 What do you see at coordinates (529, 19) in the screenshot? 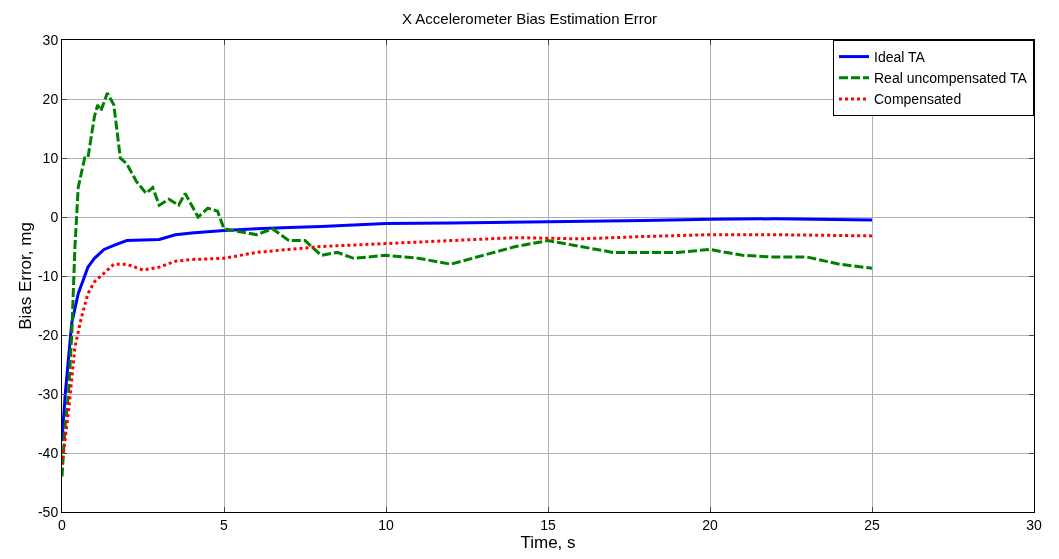
I see `chart-title: X Accelerometer Bias Estimation Error` at bounding box center [529, 19].